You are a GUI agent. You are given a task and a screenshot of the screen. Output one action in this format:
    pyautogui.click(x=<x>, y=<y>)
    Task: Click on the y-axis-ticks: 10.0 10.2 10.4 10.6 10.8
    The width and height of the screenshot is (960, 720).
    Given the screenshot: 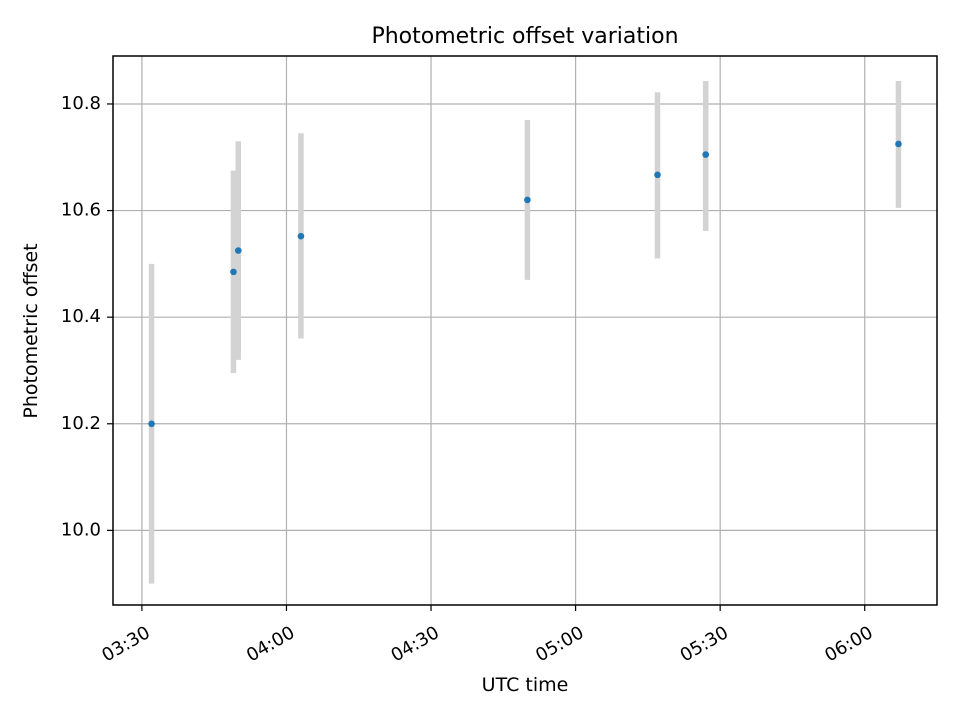 What is the action you would take?
    pyautogui.click(x=87, y=316)
    